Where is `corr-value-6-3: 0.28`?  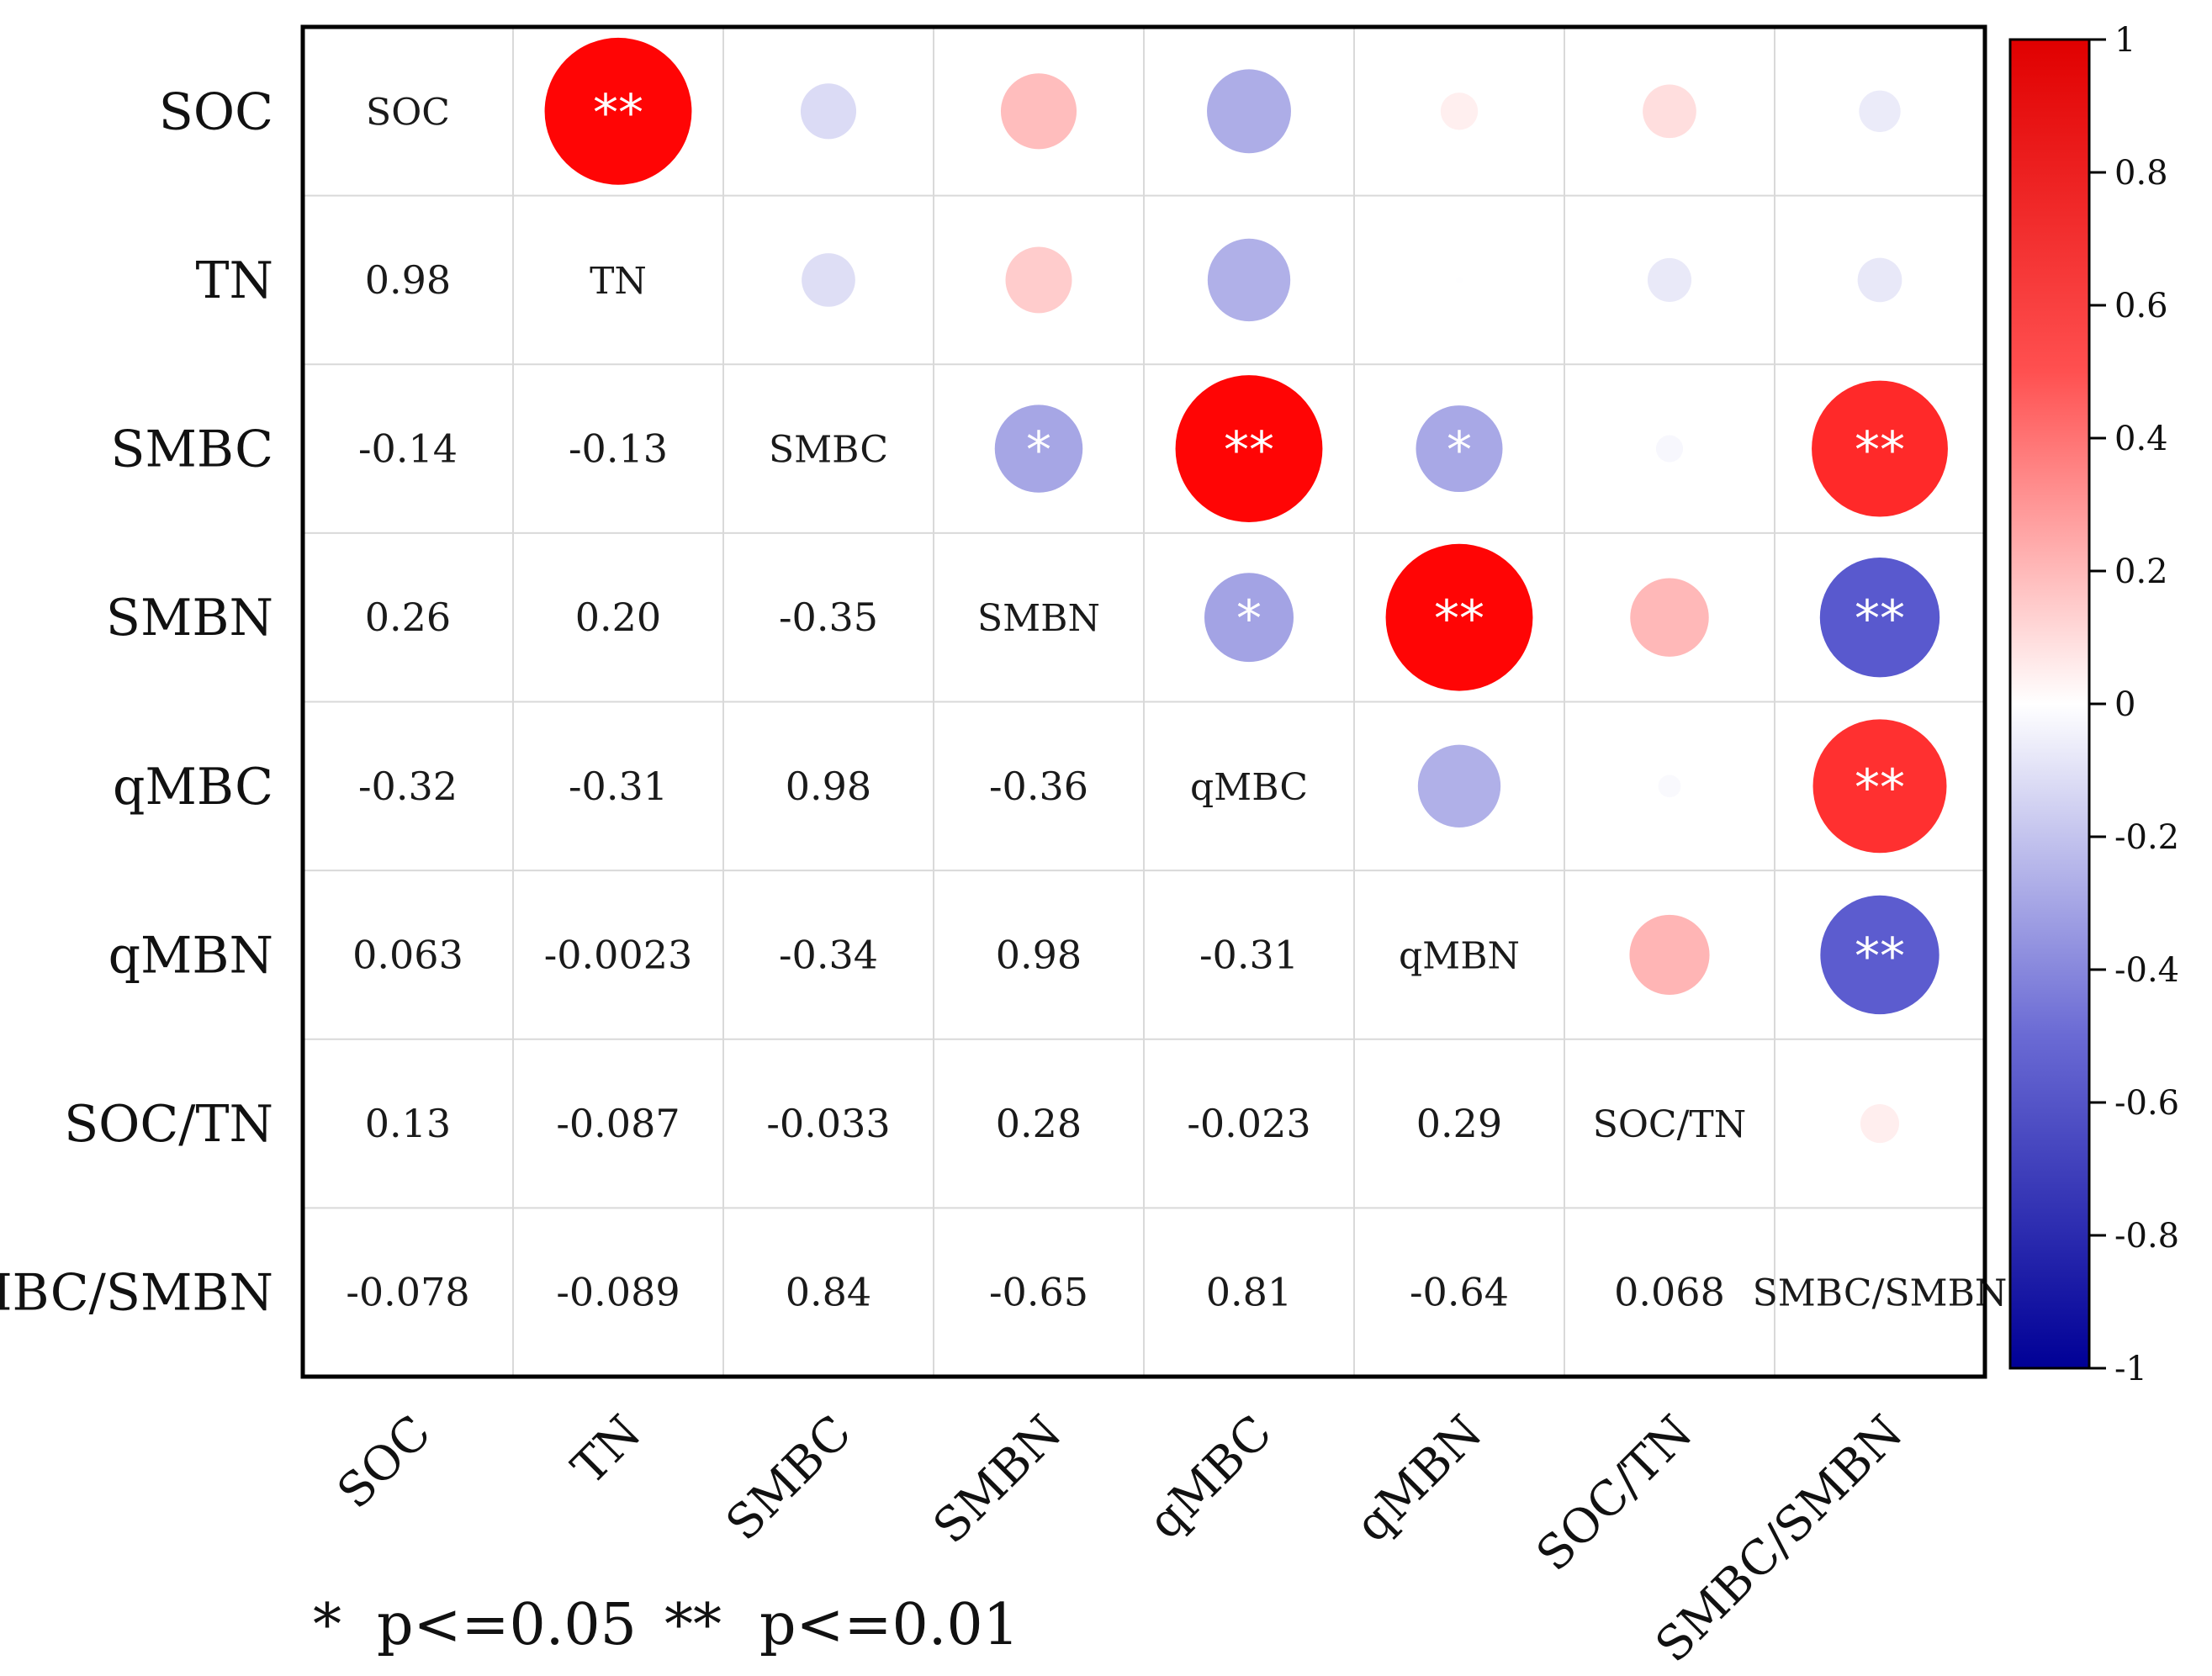
corr-value-6-3: 0.28 is located at coordinates (1039, 1123).